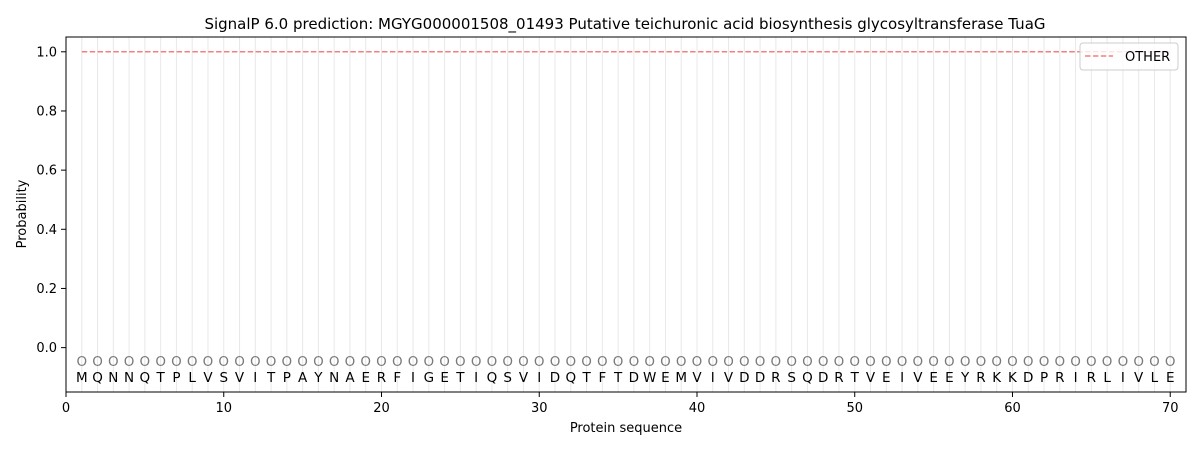  What do you see at coordinates (1091, 362) in the screenshot?
I see `predicted-label-65: O` at bounding box center [1091, 362].